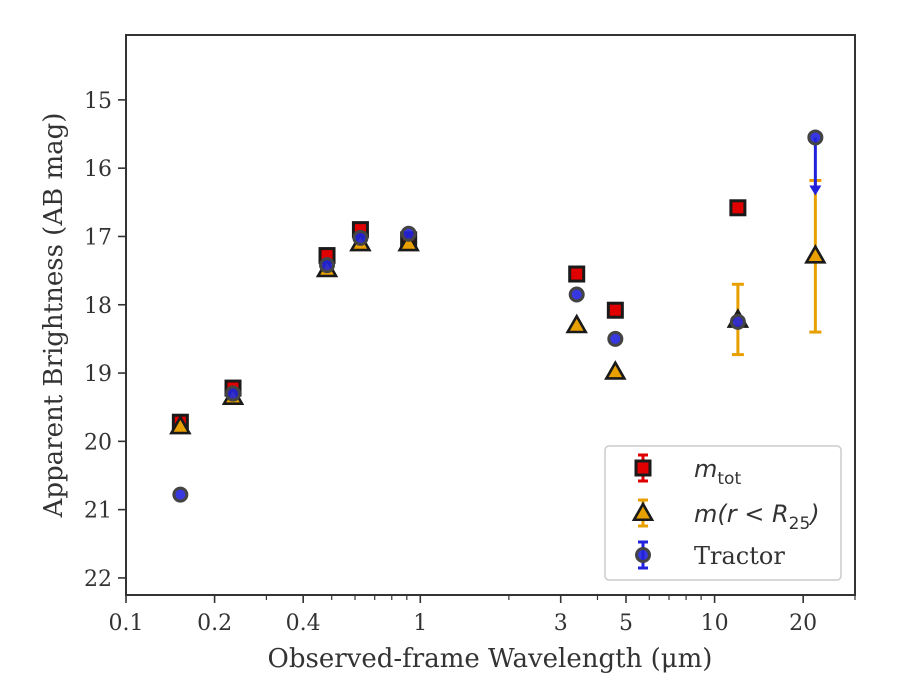 This screenshot has width=900, height=700. Describe the element at coordinates (126, 623) in the screenshot. I see `x-tick-label: 0.1` at that location.